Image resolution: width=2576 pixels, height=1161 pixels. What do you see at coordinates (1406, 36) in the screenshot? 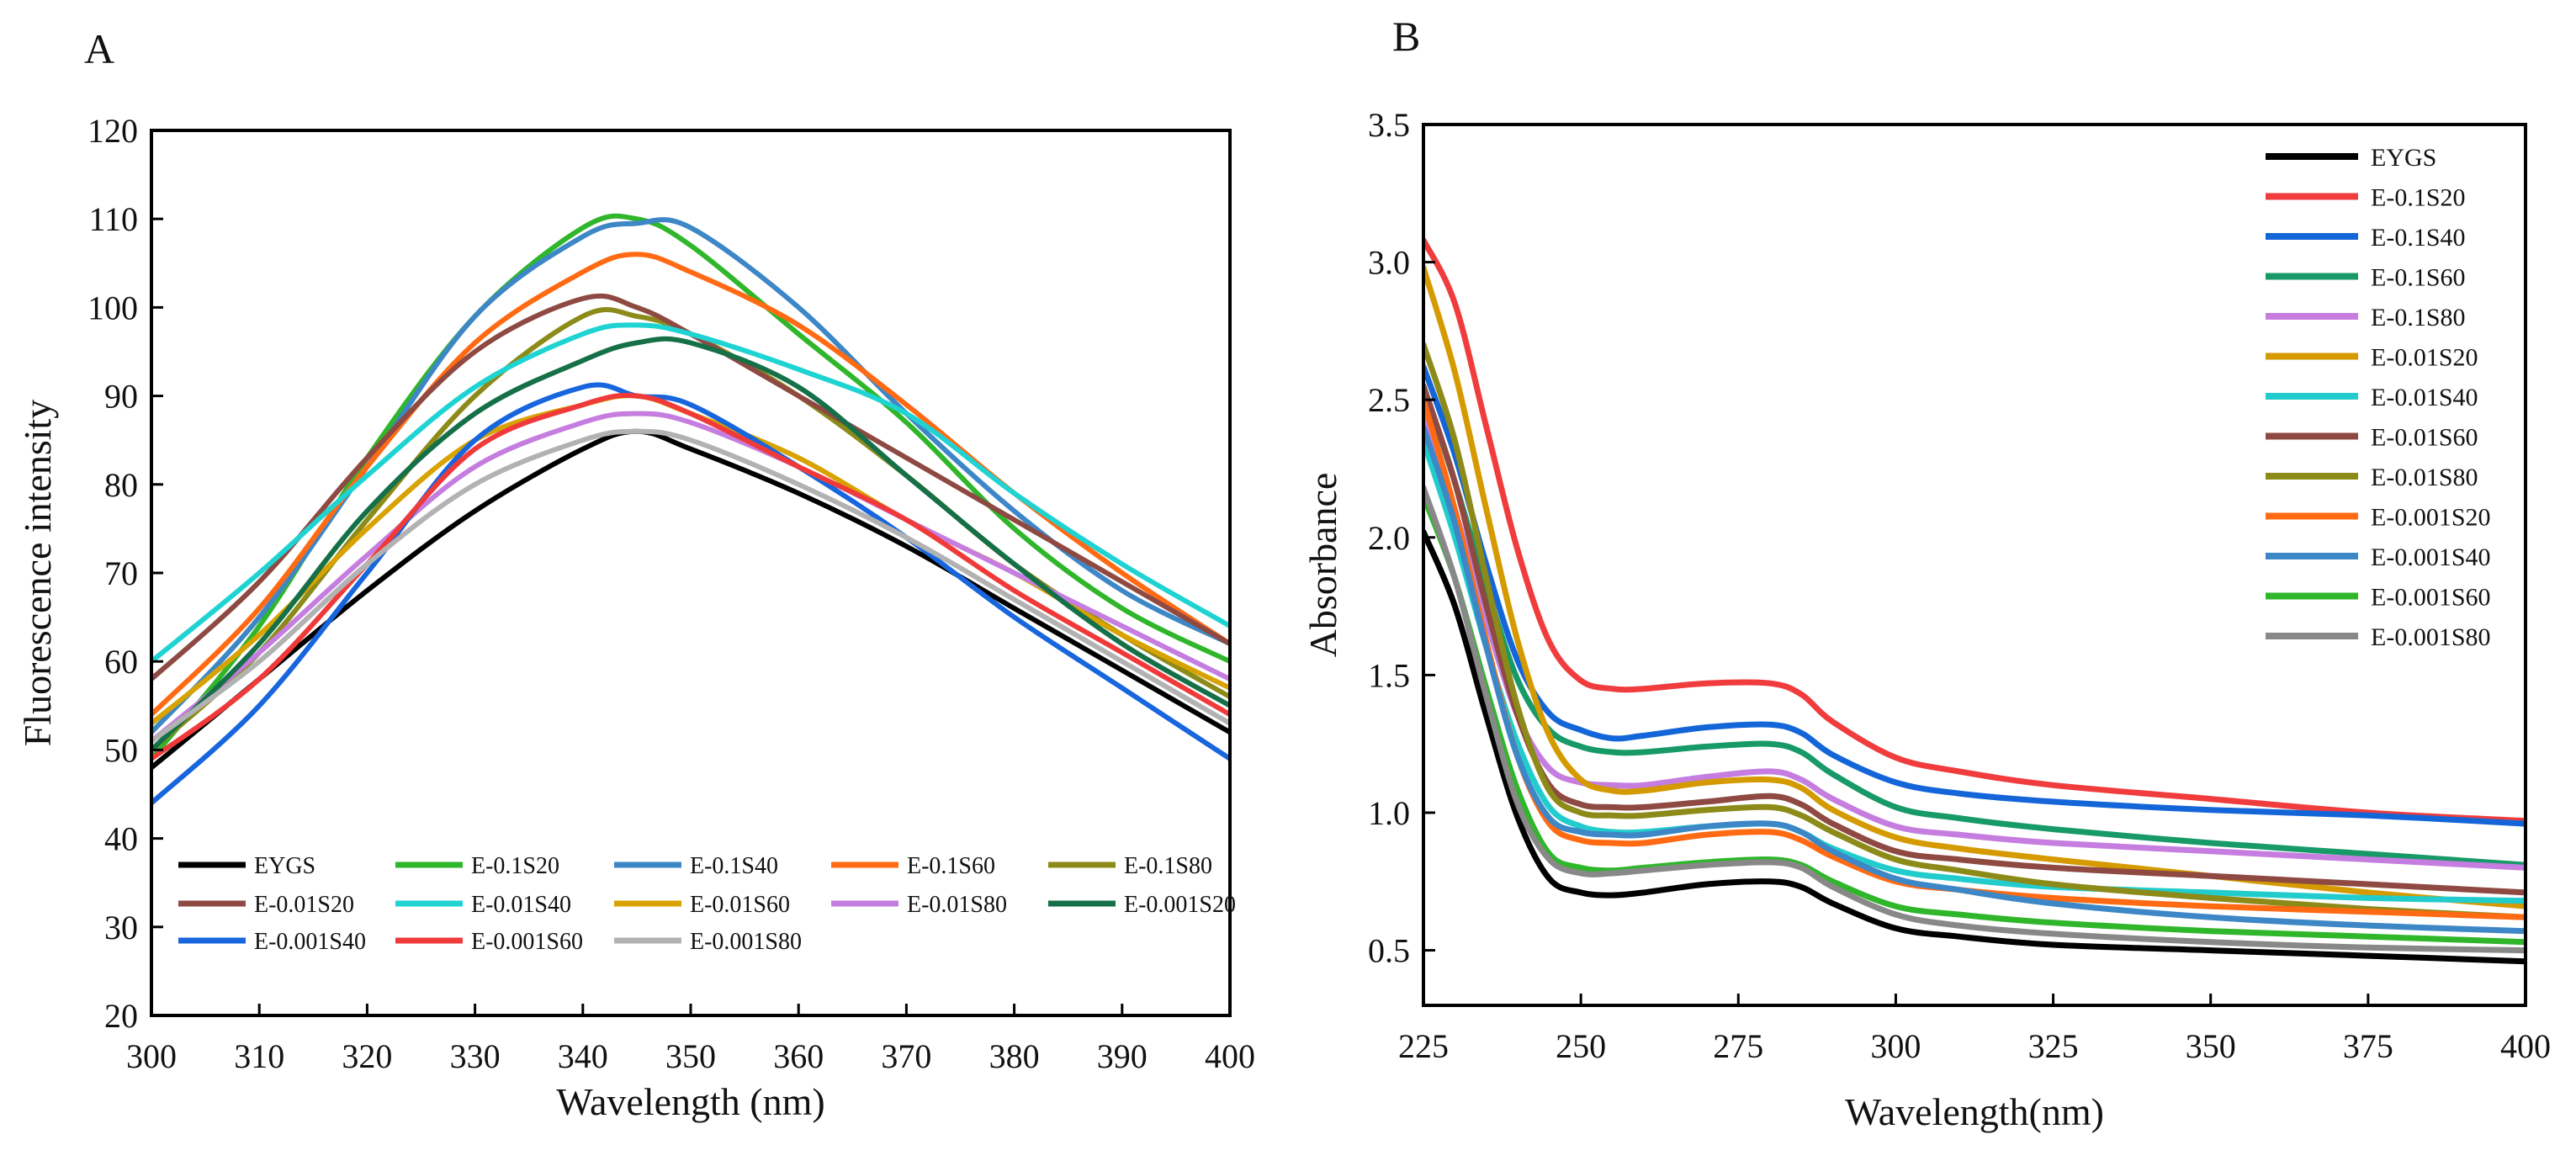
I see `panel-letter: B` at bounding box center [1406, 36].